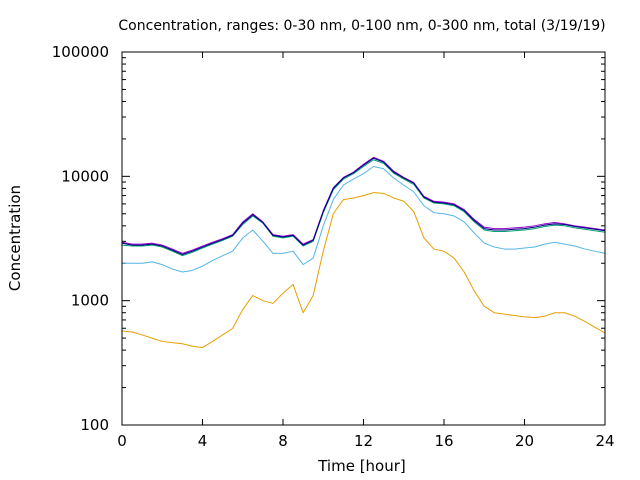  Describe the element at coordinates (15, 238) in the screenshot. I see `y-axis-label: Concentration` at that location.